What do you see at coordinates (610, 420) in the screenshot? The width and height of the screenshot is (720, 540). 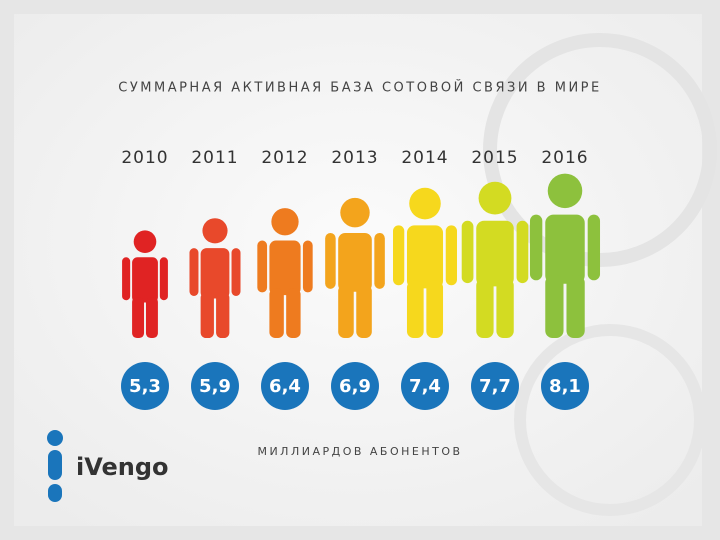 I see `decor` at bounding box center [610, 420].